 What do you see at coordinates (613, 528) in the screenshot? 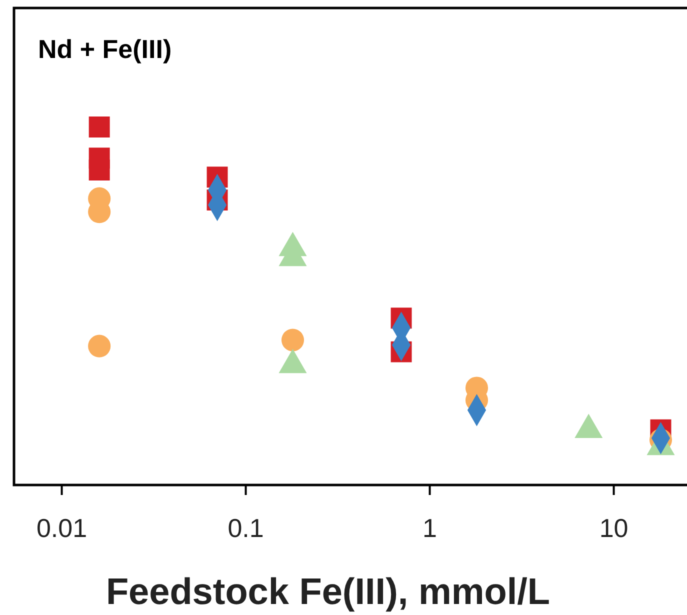
I see `x-tick-label: 10` at bounding box center [613, 528].